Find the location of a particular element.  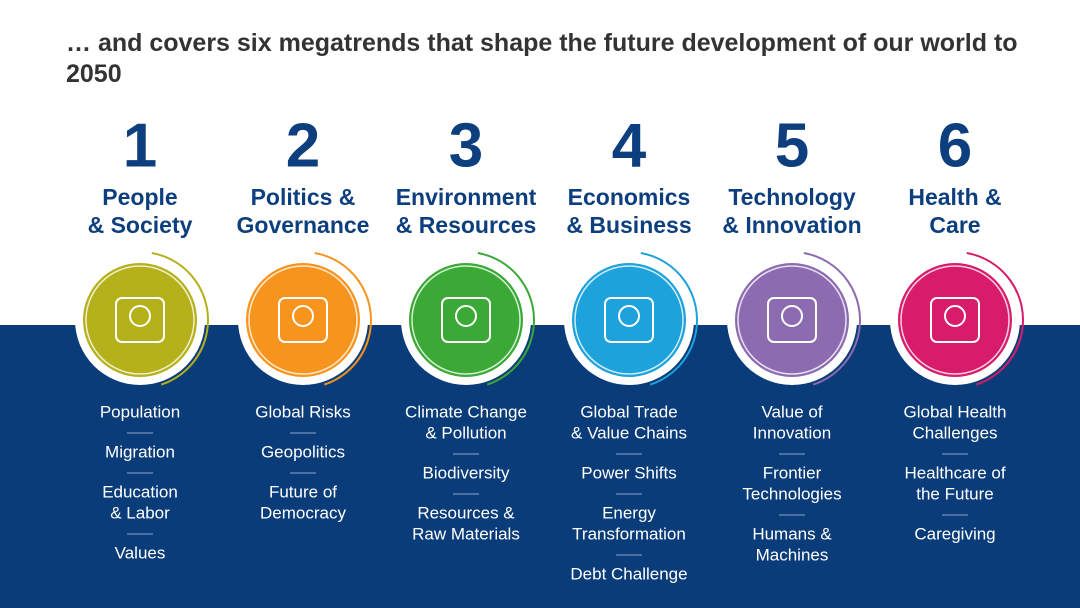

trend-item: Innovation is located at coordinates (792, 432).